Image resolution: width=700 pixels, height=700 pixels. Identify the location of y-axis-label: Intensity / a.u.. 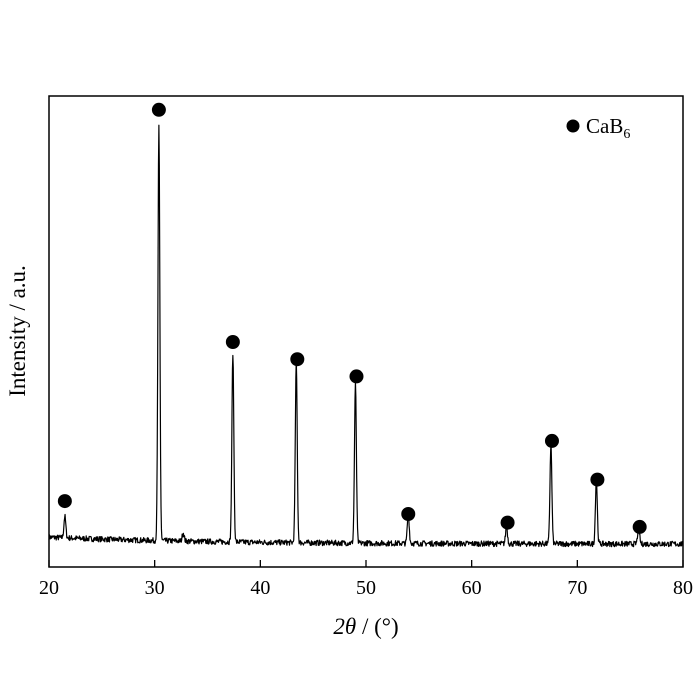
(17, 331).